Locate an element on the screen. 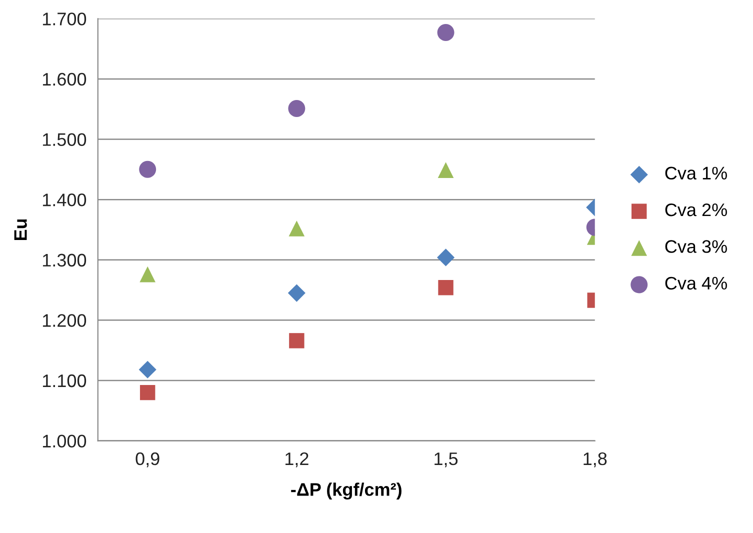 This screenshot has width=753, height=533. y-tick-label: 1.700 is located at coordinates (64, 19).